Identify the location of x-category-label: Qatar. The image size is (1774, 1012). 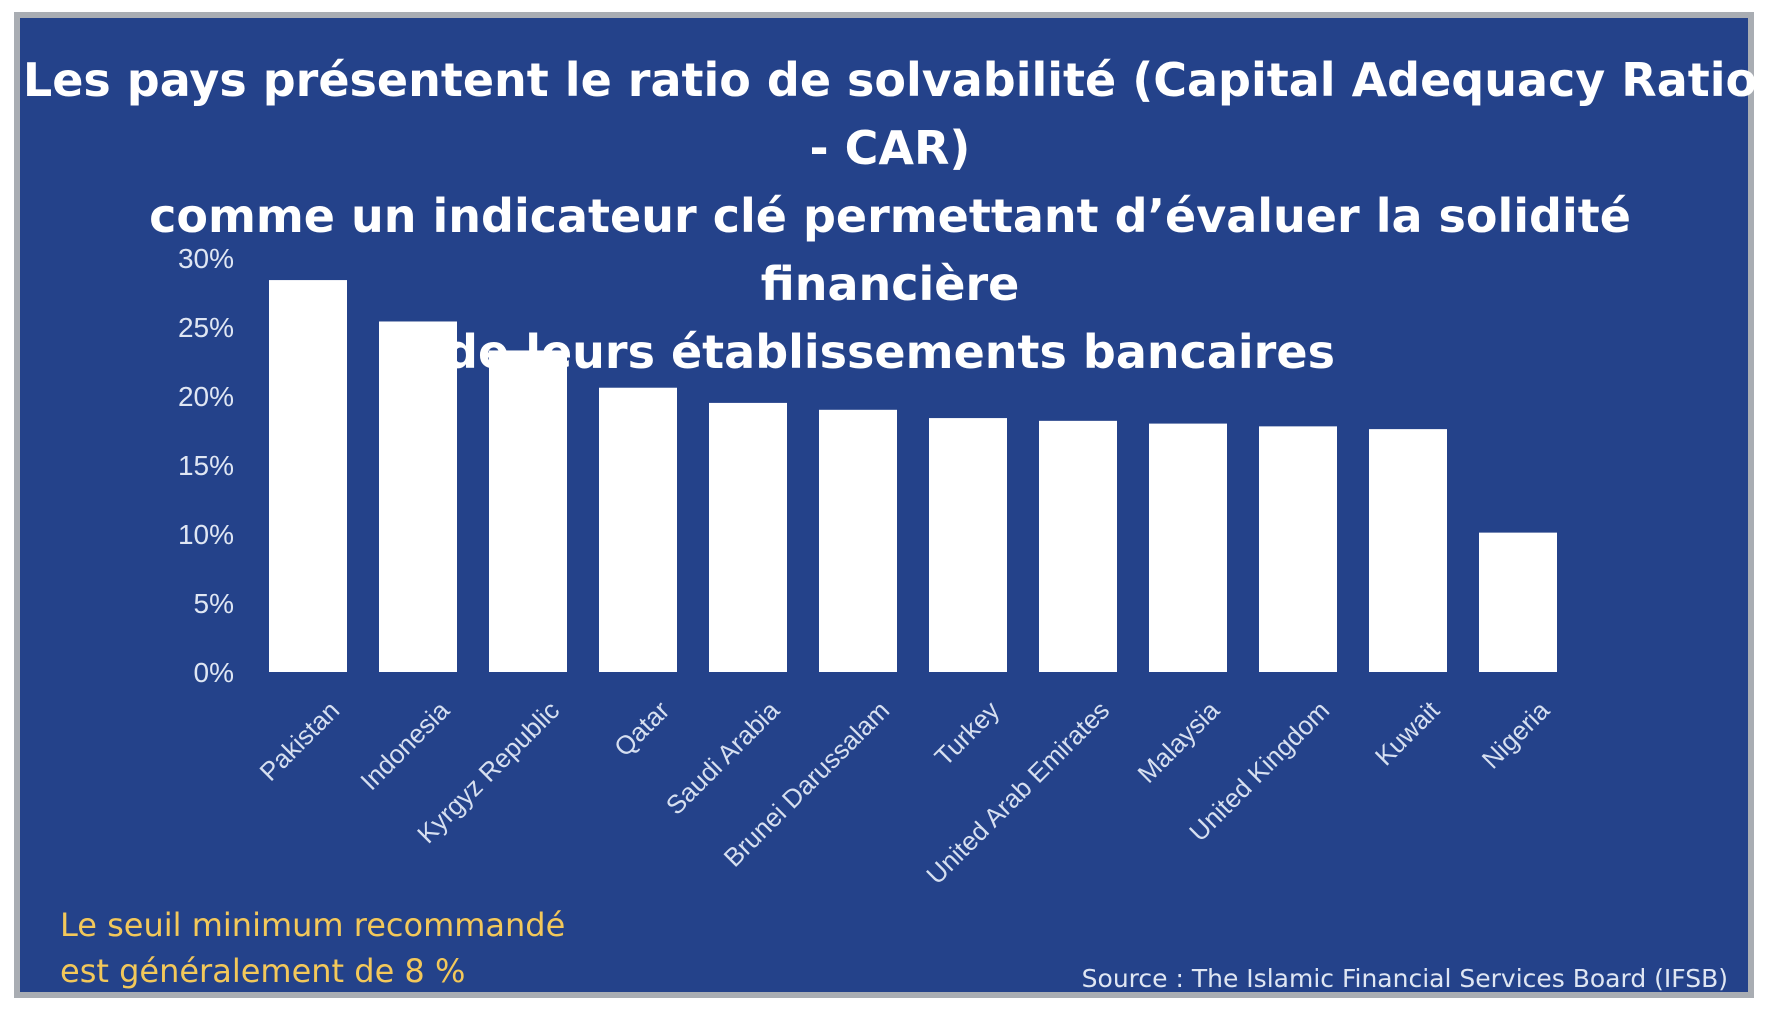
(641, 728).